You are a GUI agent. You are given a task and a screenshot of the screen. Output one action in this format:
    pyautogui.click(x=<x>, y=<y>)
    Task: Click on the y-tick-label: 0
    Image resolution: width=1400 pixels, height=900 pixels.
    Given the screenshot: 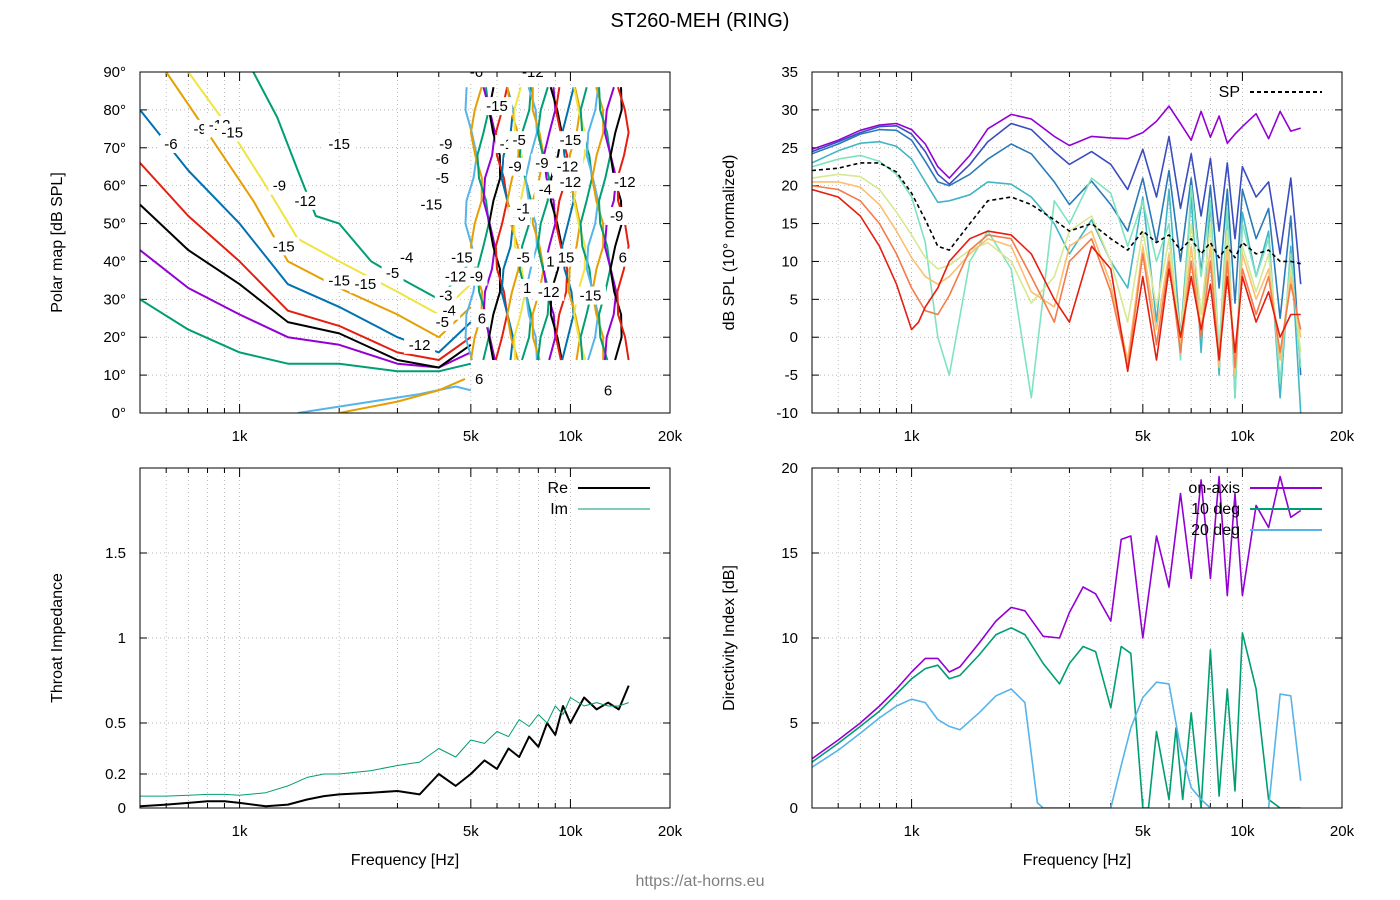 What is the action you would take?
    pyautogui.click(x=794, y=337)
    